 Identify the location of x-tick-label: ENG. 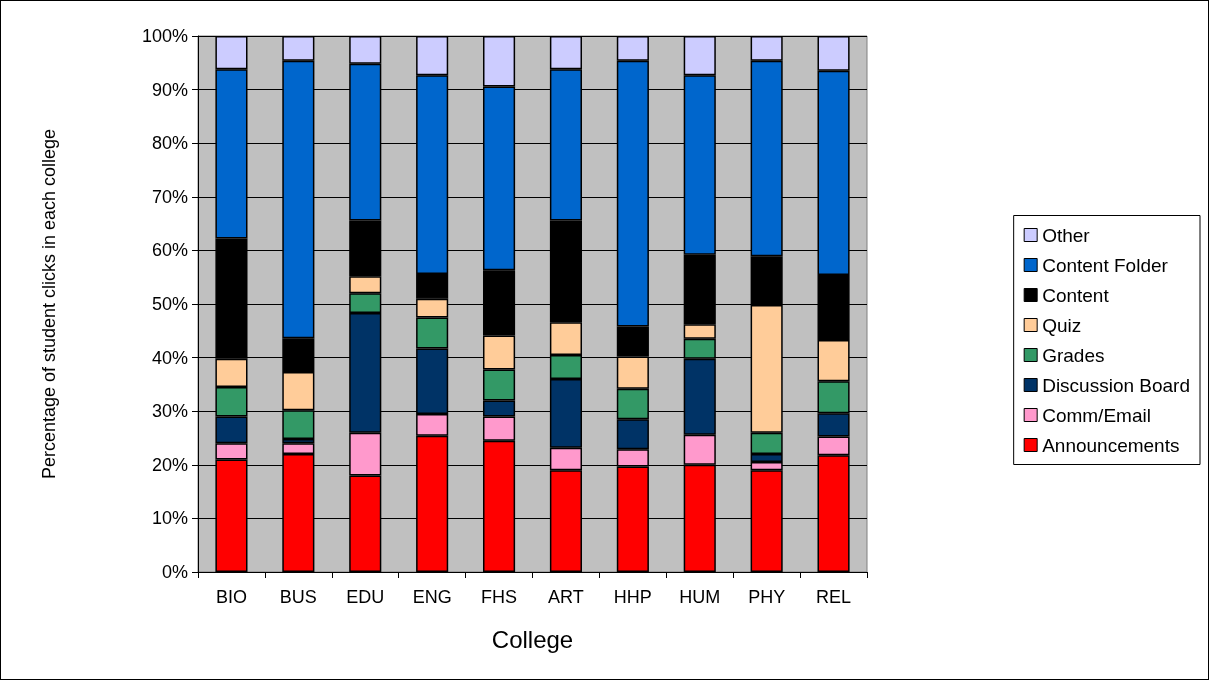
(432, 597).